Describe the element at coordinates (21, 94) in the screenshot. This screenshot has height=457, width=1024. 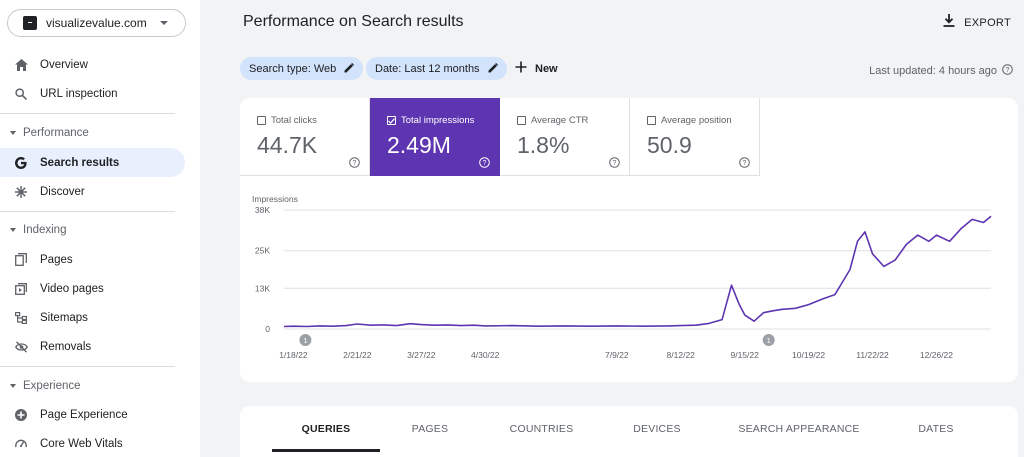
I see `search-icon` at that location.